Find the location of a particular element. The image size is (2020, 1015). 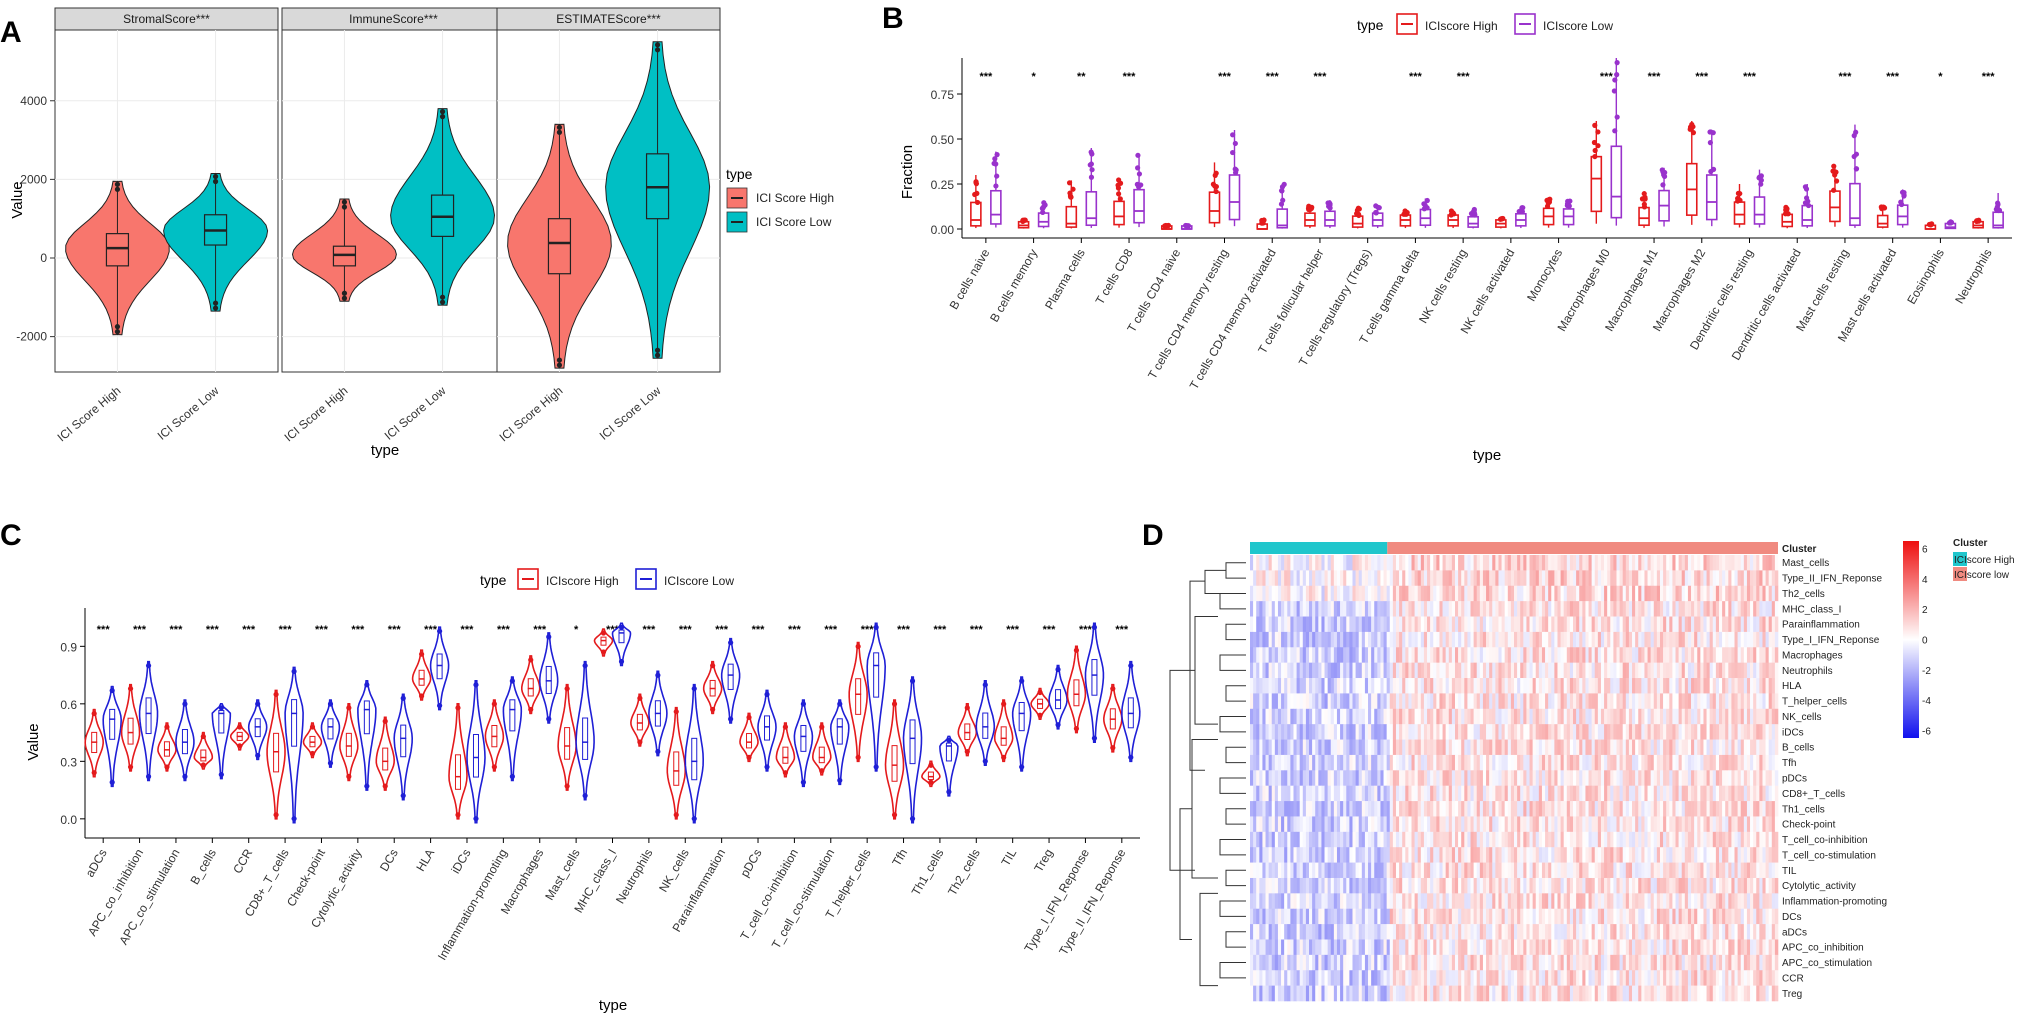

panel-c-box is located at coordinates (385, 759).